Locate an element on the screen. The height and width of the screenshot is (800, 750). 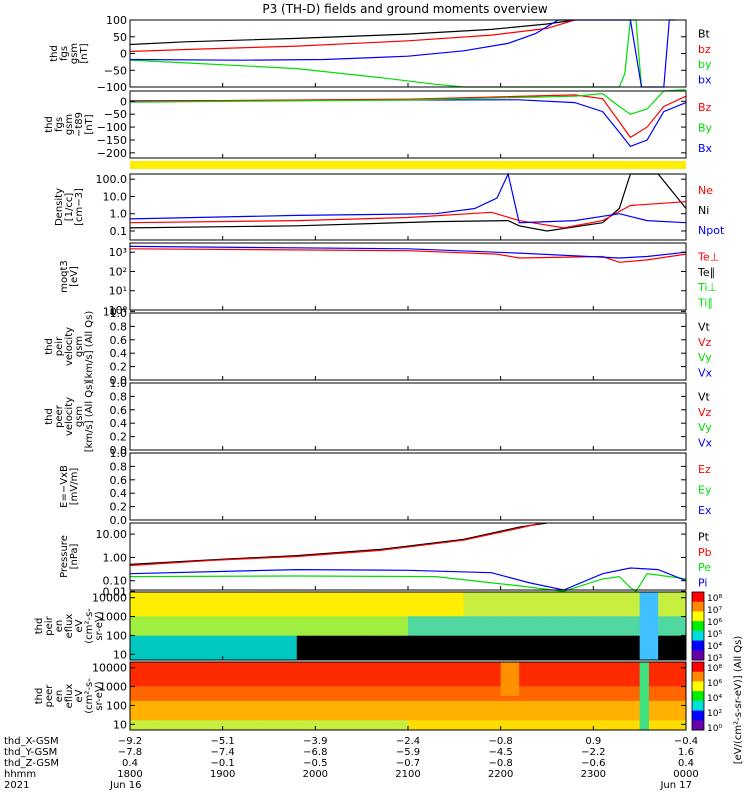
colorbar-tick-label: 10⁸ is located at coordinates (714, 669).